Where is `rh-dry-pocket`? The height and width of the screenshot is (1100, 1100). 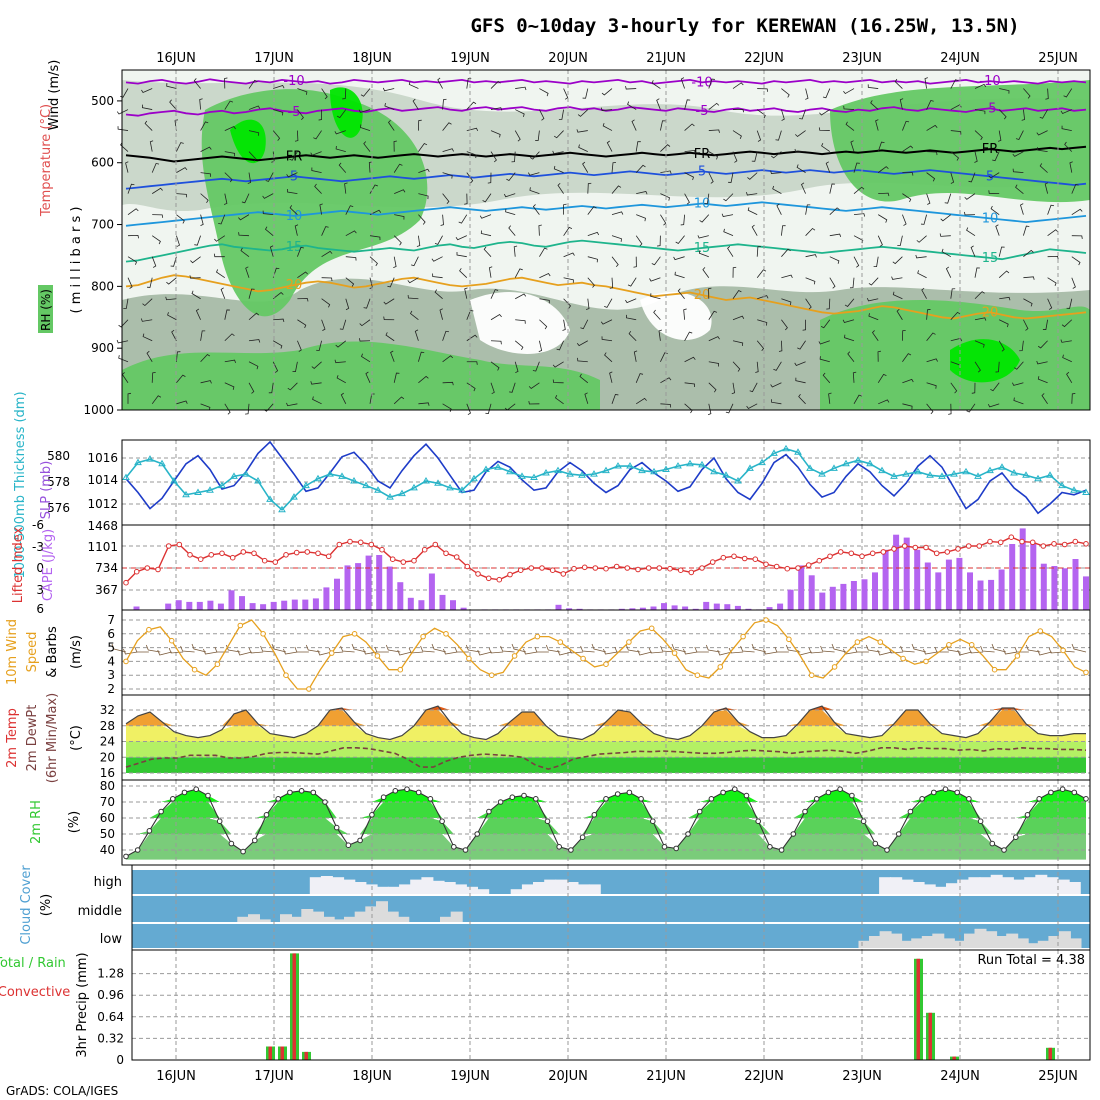
rh-dry-pocket is located at coordinates (520, 322).